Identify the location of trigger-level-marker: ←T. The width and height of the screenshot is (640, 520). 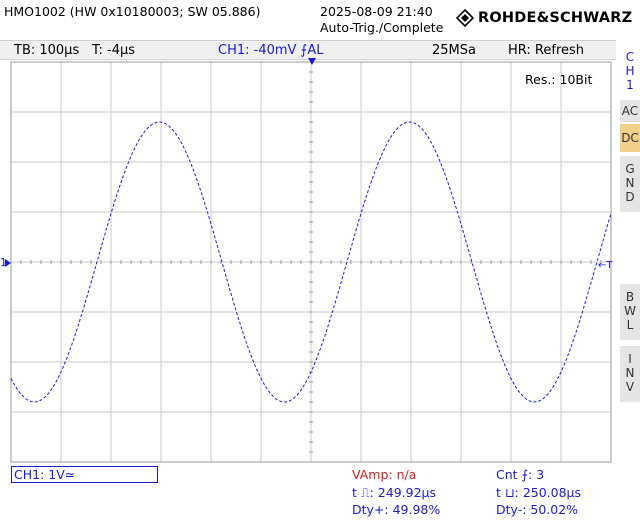
(605, 265).